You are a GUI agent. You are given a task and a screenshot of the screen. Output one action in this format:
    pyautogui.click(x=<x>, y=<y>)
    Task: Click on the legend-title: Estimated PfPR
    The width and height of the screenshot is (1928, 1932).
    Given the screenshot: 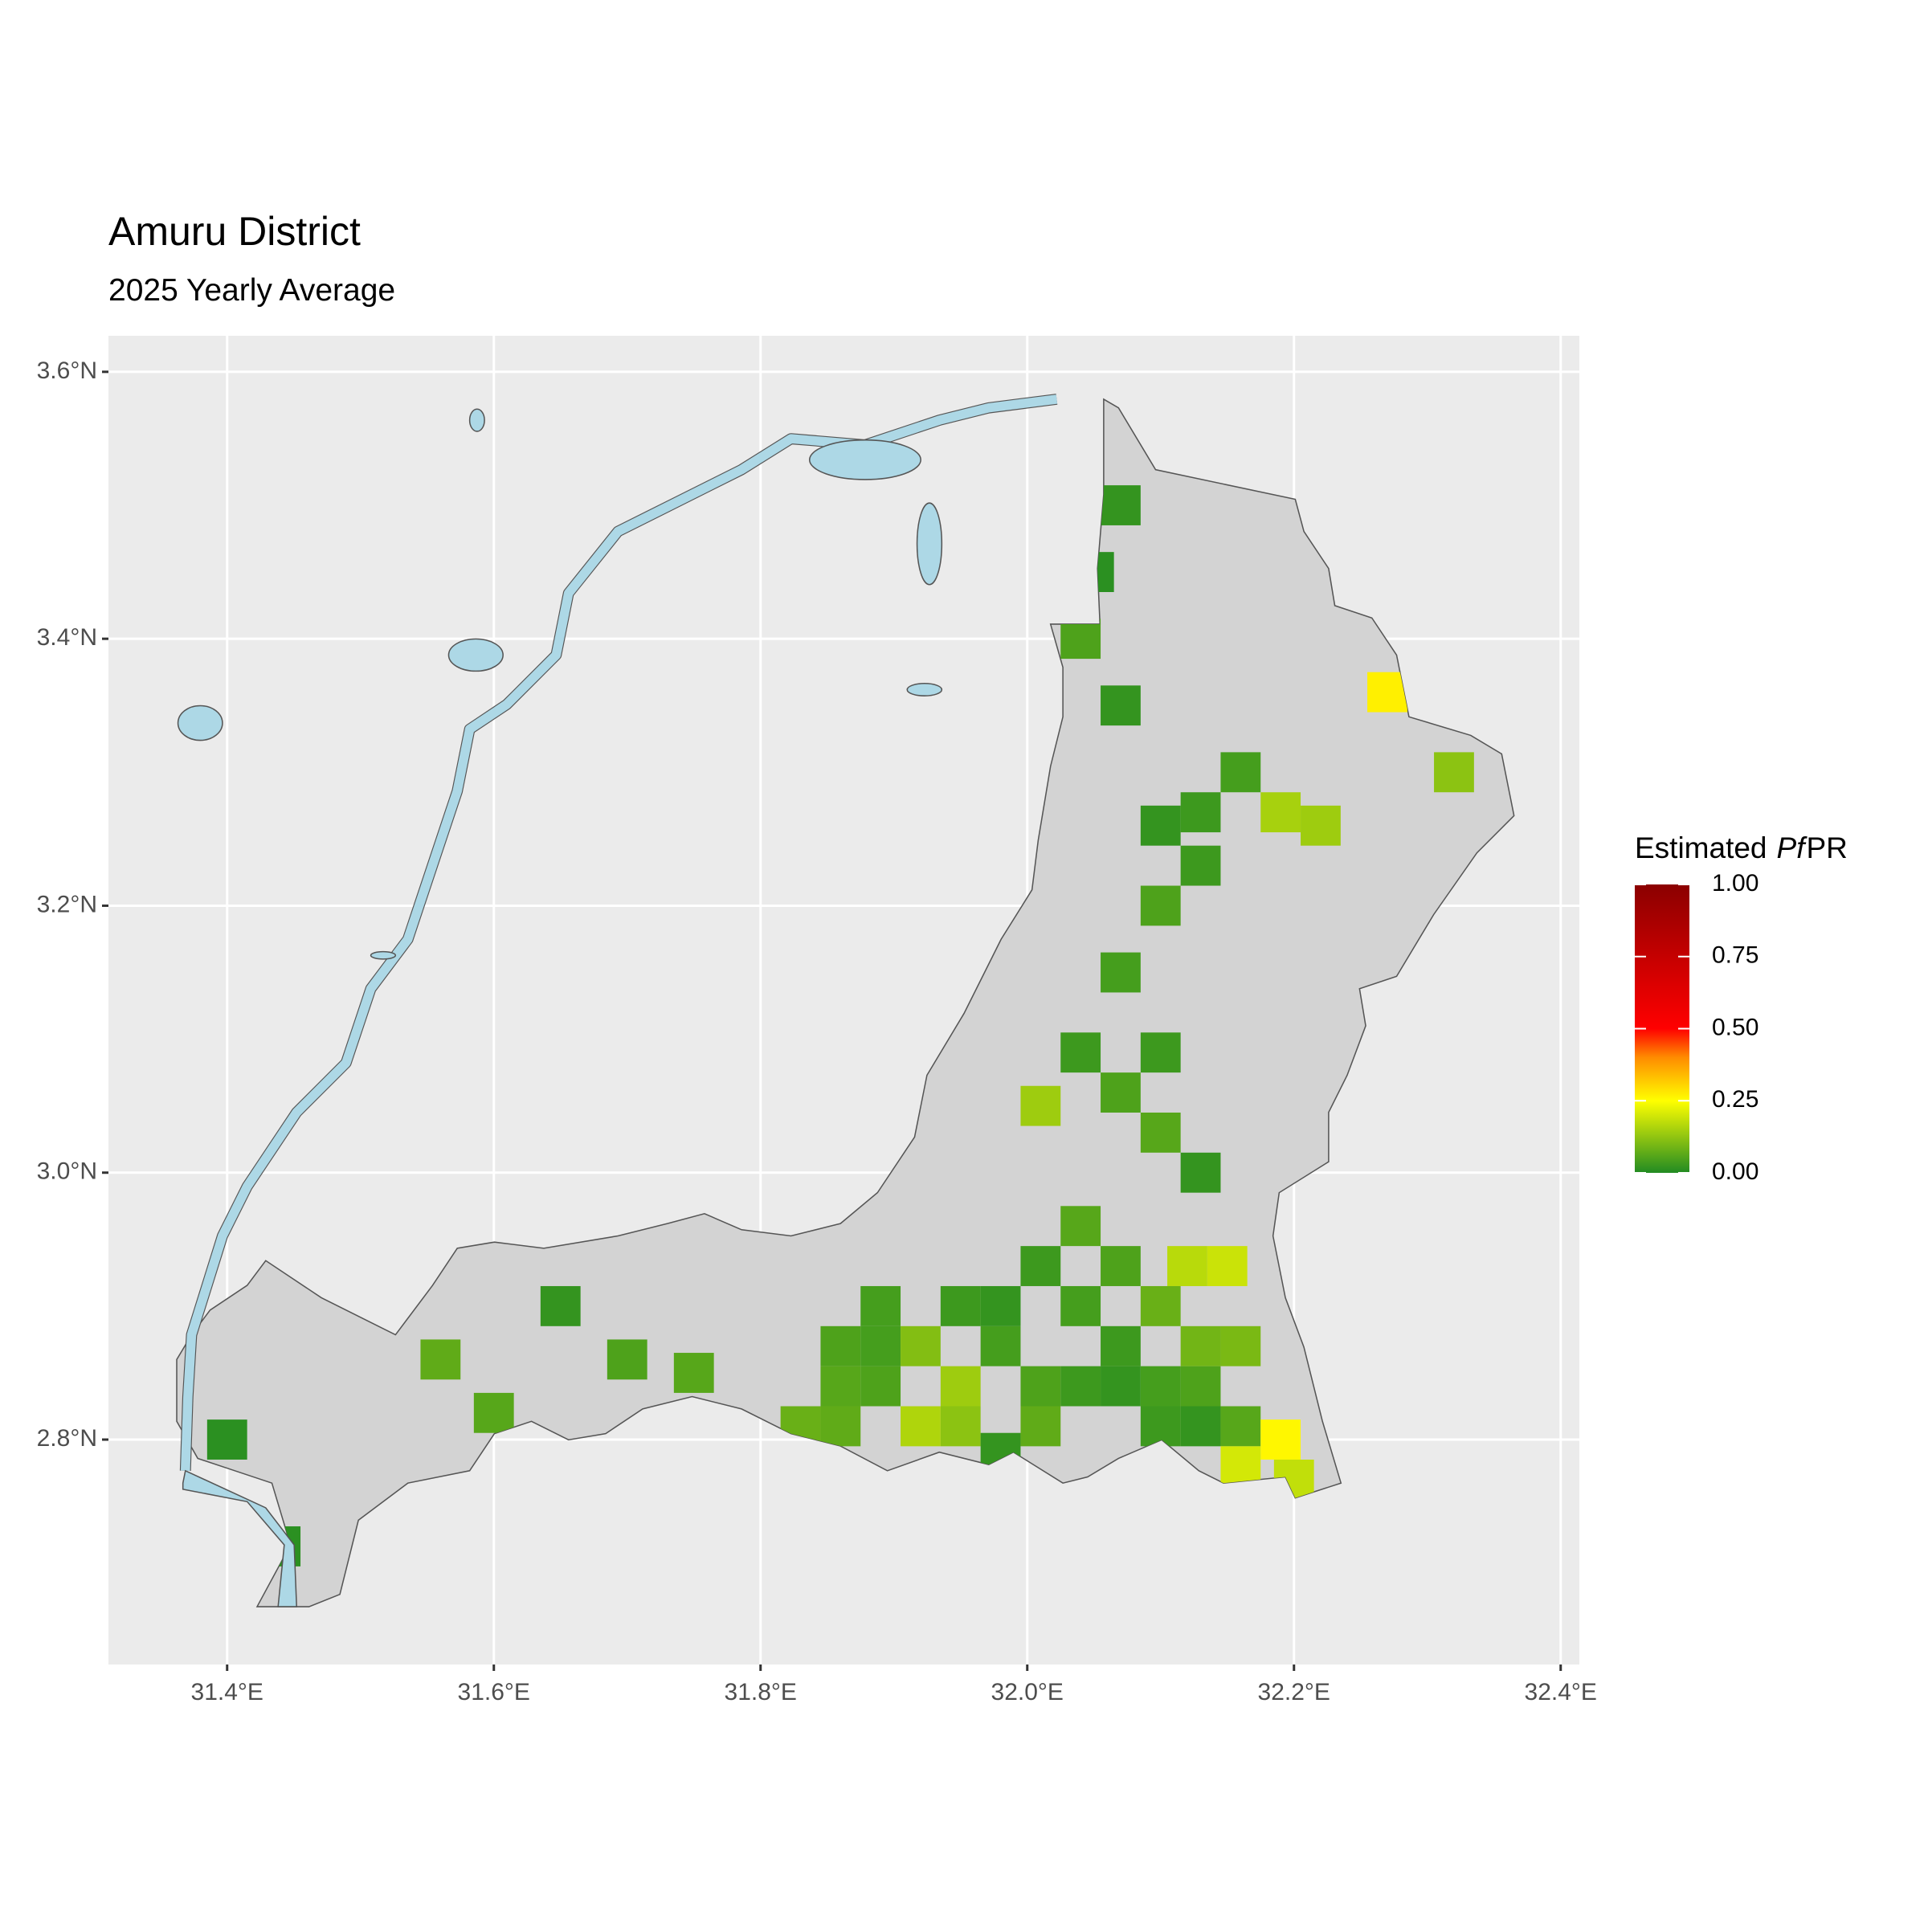 What is the action you would take?
    pyautogui.click(x=1741, y=847)
    